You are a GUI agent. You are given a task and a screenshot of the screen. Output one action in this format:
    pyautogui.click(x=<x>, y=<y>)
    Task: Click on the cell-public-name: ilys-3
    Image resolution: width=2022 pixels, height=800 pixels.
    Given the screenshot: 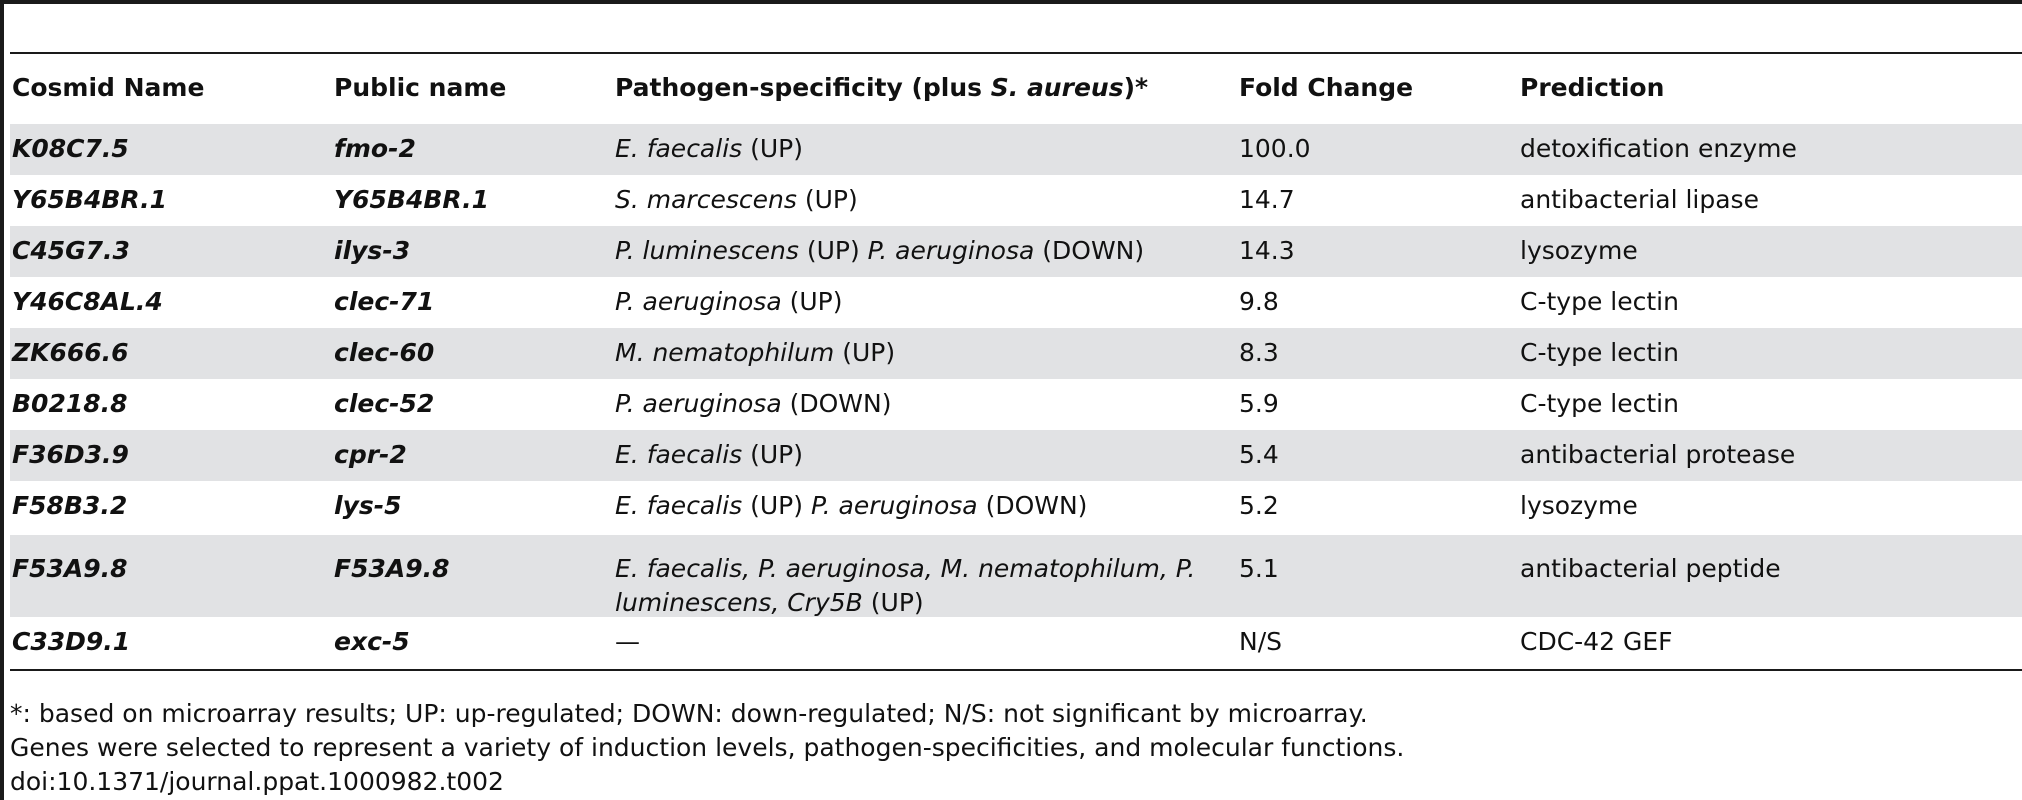 What is the action you would take?
    pyautogui.click(x=372, y=250)
    